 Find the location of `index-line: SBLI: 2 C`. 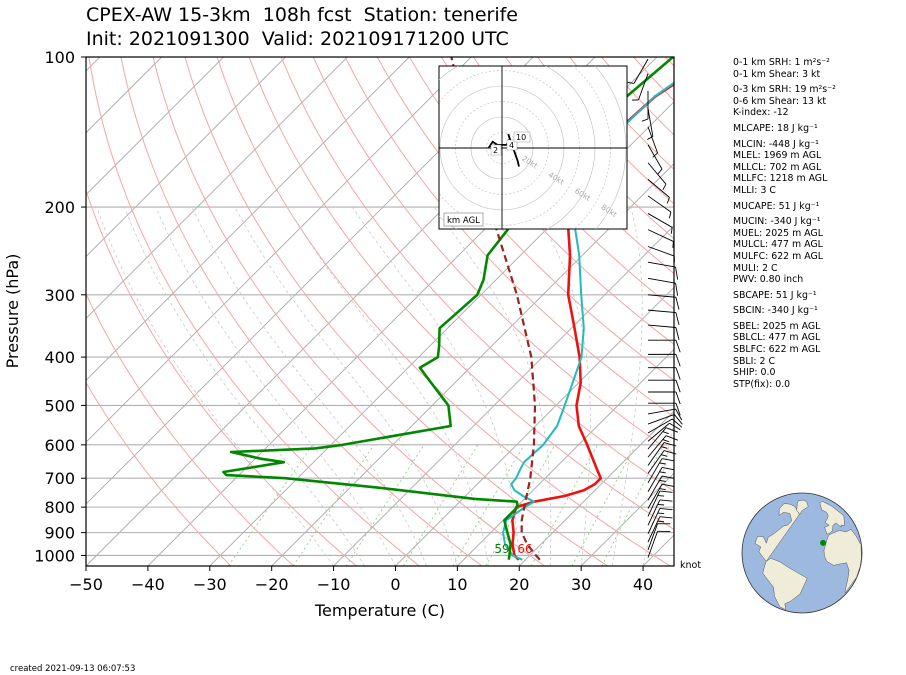

index-line: SBLI: 2 C is located at coordinates (754, 361).